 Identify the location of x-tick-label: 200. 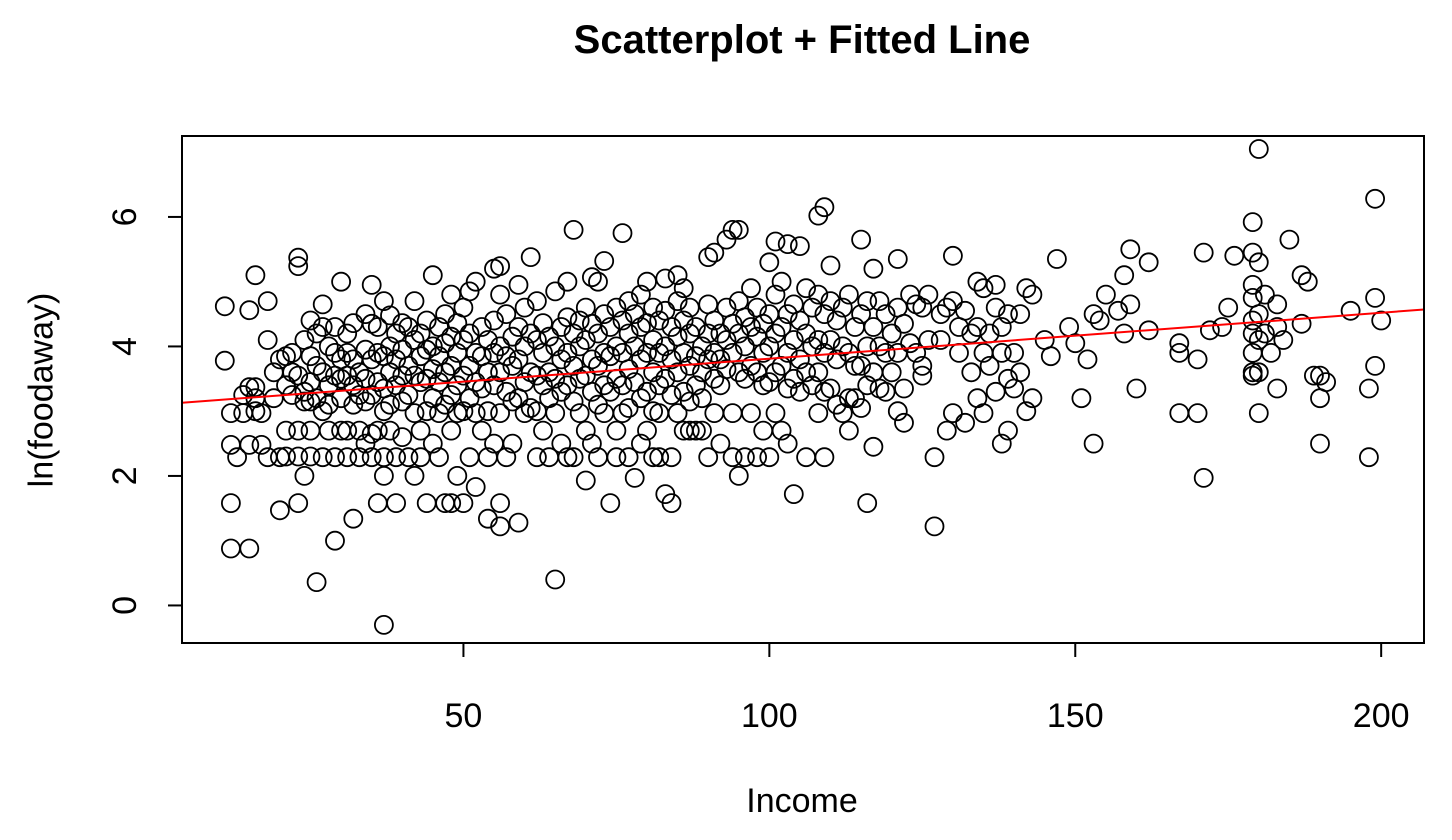
(1381, 716).